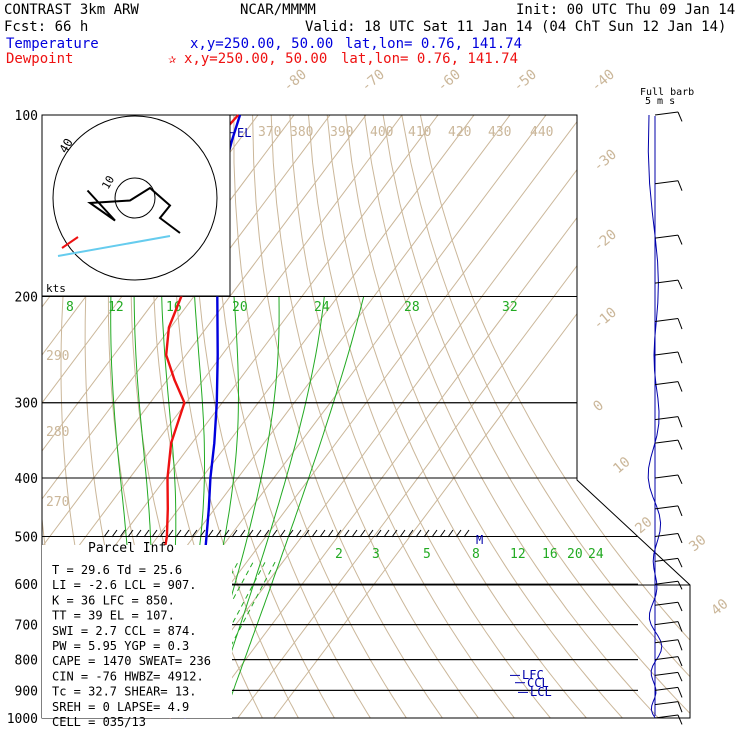 This screenshot has width=740, height=744. What do you see at coordinates (26, 404) in the screenshot?
I see `pressure-tick-label: 300` at bounding box center [26, 404].